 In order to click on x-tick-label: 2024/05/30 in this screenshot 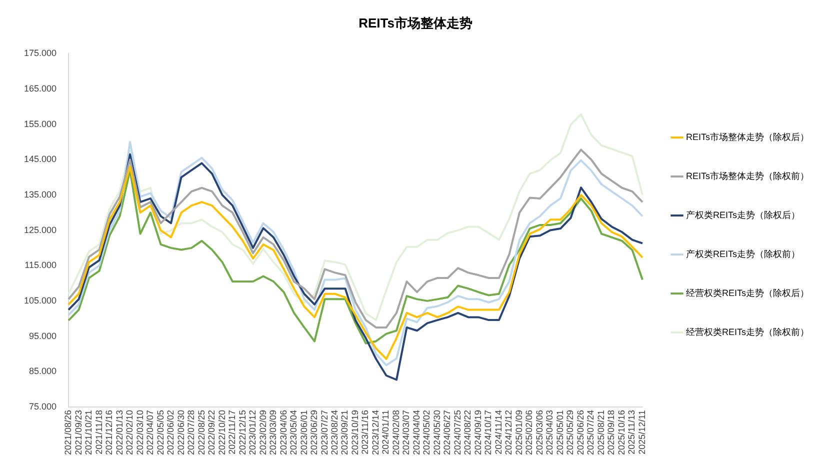, I will do `click(437, 433)`.